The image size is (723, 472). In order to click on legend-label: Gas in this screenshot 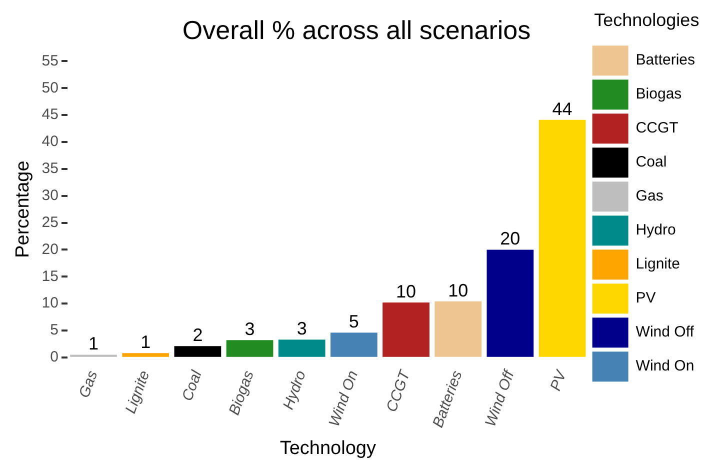, I will do `click(650, 196)`.